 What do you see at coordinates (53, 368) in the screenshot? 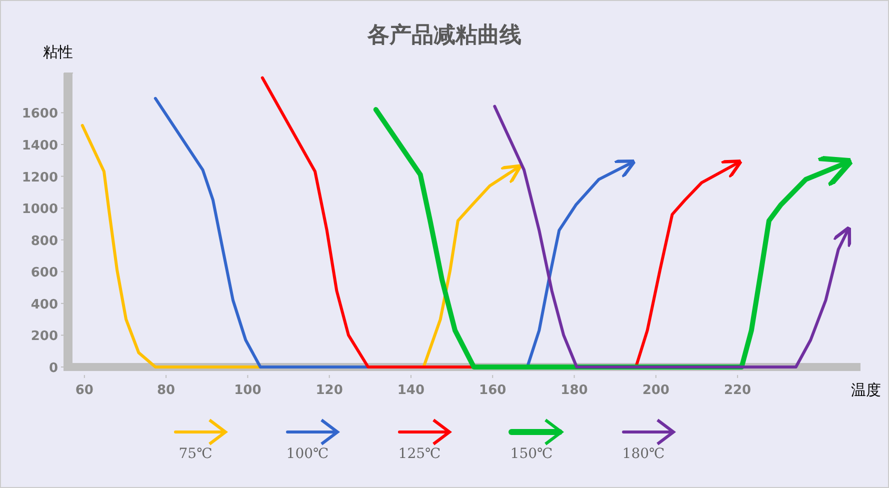
I see `y-tick-label: 0` at bounding box center [53, 368].